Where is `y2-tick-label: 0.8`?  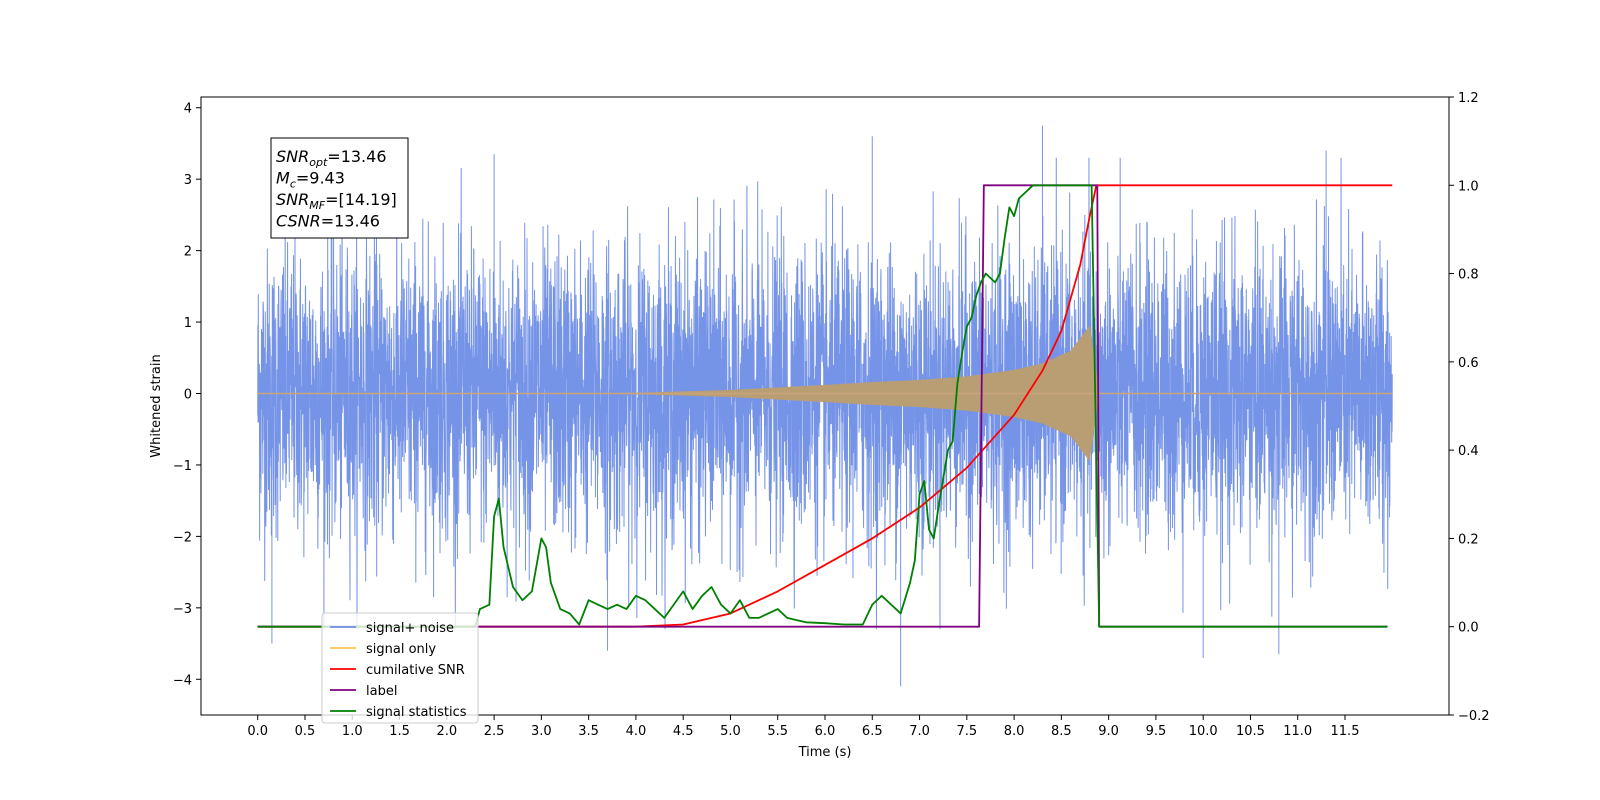
y2-tick-label: 0.8 is located at coordinates (1468, 275).